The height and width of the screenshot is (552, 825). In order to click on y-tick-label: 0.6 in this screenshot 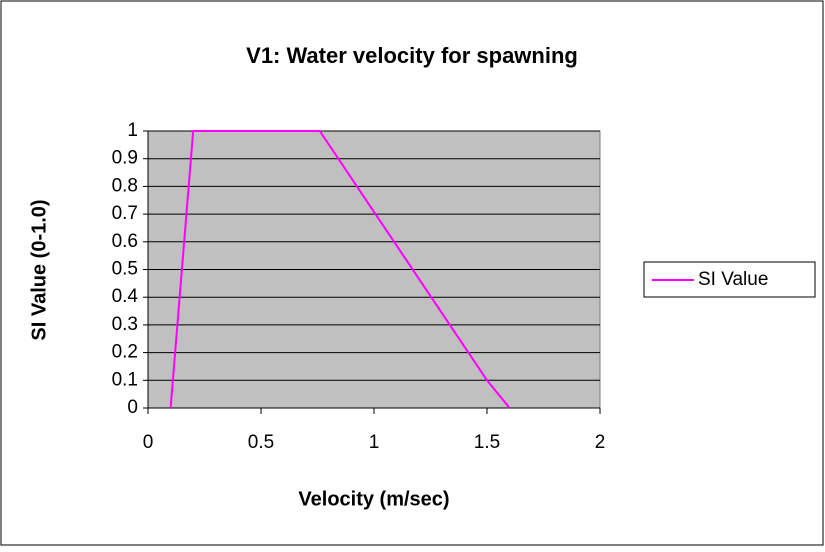, I will do `click(125, 241)`.